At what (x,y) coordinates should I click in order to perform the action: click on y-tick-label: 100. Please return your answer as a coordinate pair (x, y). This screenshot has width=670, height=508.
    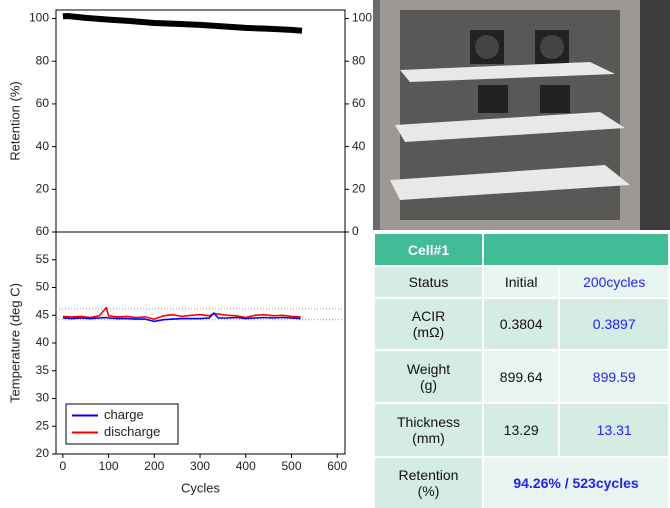
    Looking at the image, I should click on (39, 18).